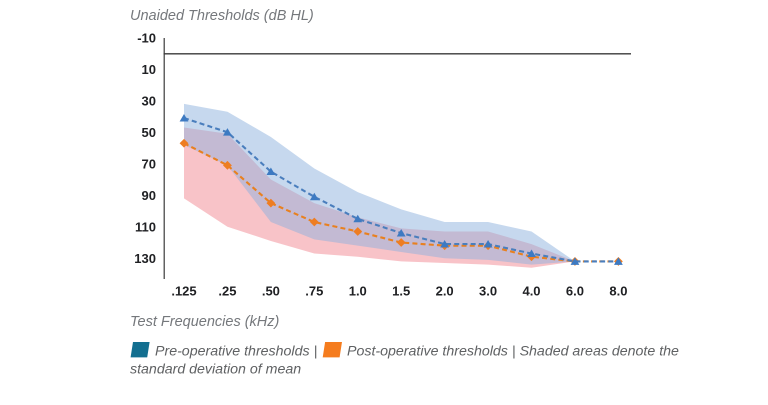 The width and height of the screenshot is (768, 405). I want to click on chart-title: Unaided Thresholds (dB HL), so click(222, 16).